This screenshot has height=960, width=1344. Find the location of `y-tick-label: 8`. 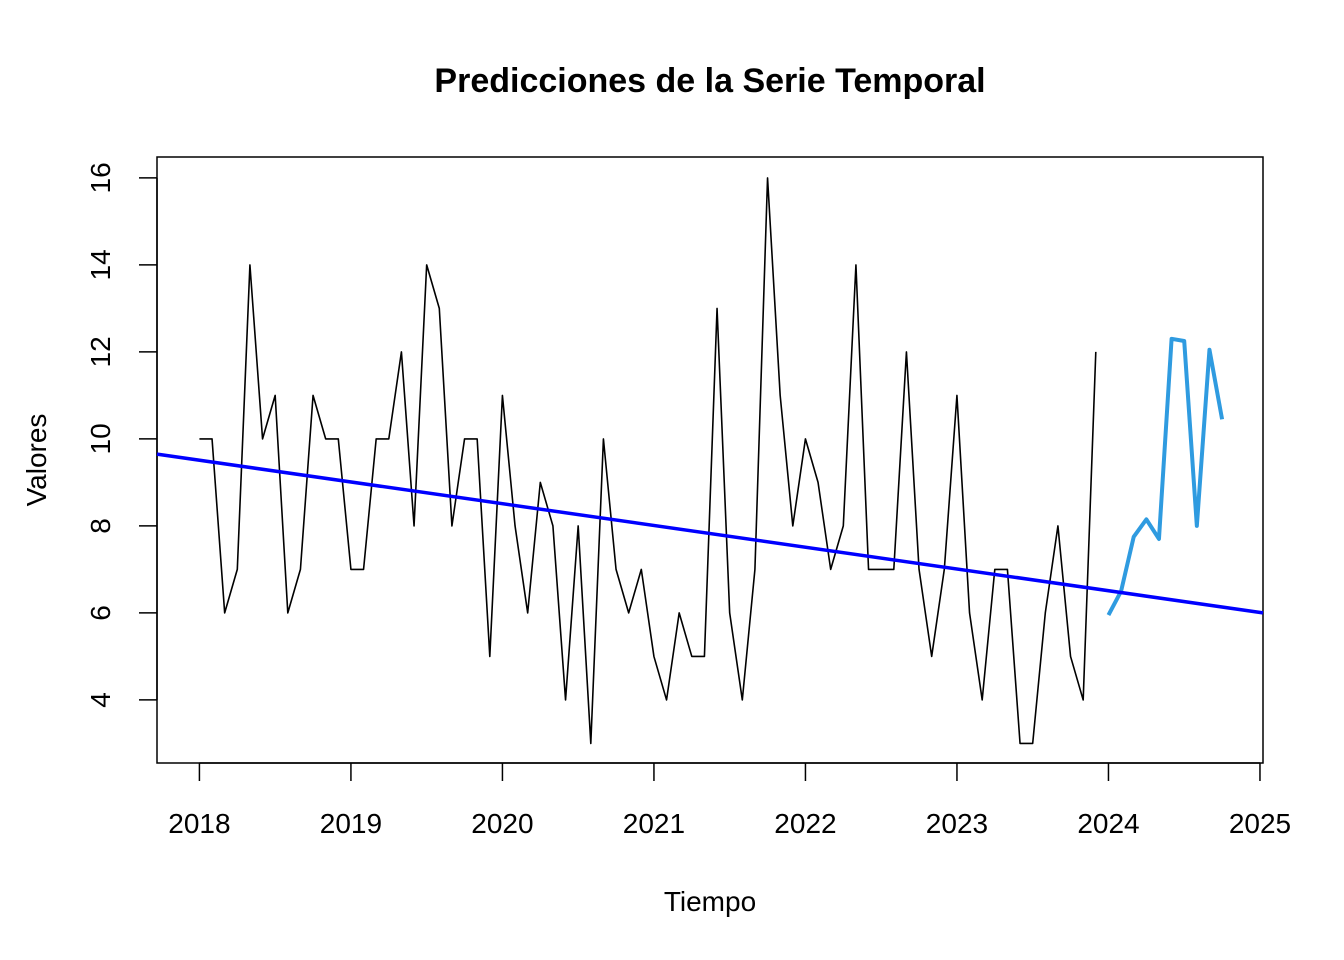

y-tick-label: 8 is located at coordinates (100, 526).